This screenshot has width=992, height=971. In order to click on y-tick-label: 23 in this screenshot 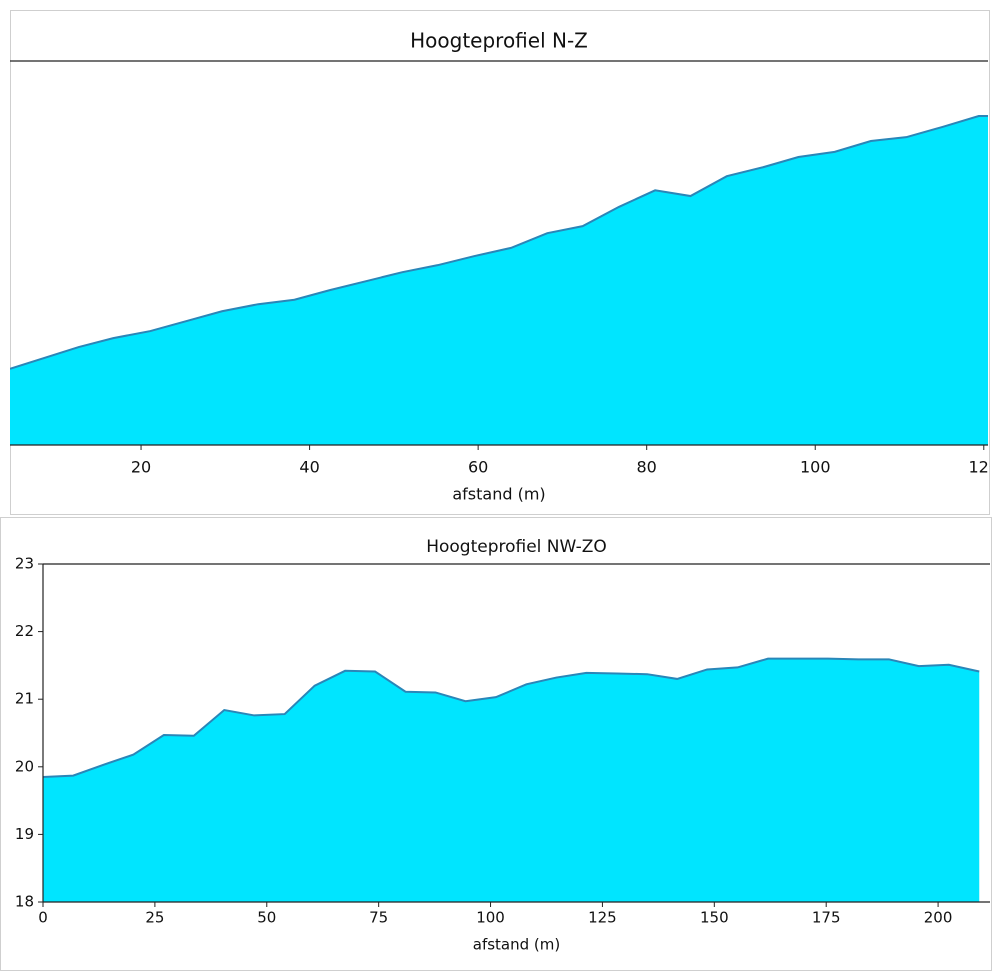, I will do `click(24, 564)`.